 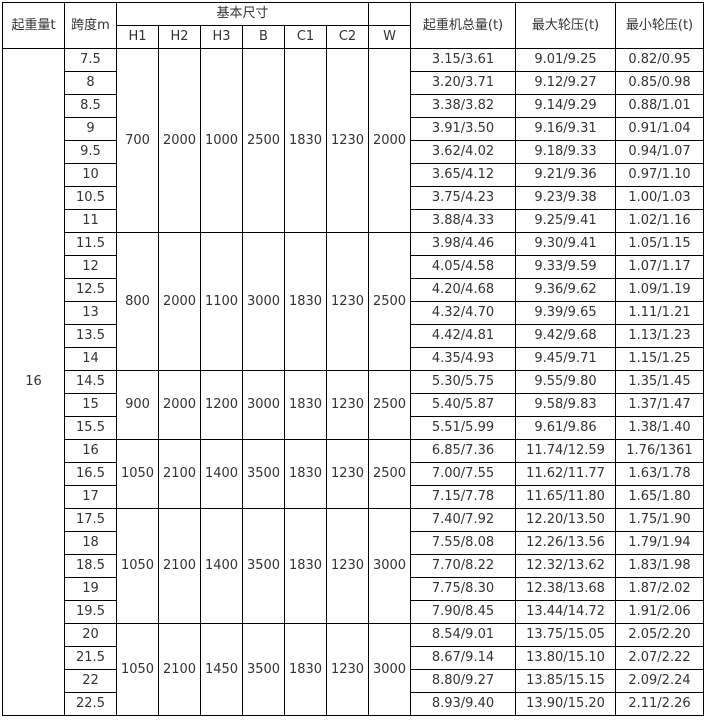 I want to click on span-cell: 7.5, so click(x=90, y=60).